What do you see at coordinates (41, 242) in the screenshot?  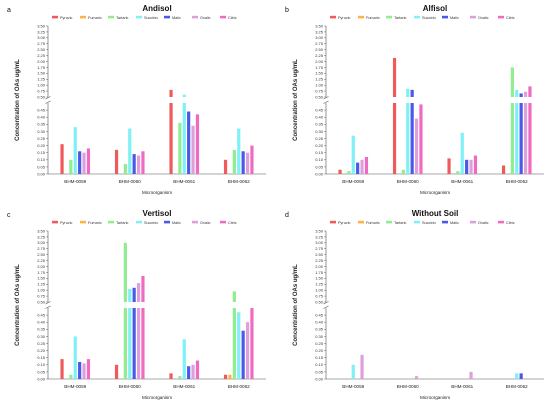 I see `y-tick-label: 3.00` at bounding box center [41, 242].